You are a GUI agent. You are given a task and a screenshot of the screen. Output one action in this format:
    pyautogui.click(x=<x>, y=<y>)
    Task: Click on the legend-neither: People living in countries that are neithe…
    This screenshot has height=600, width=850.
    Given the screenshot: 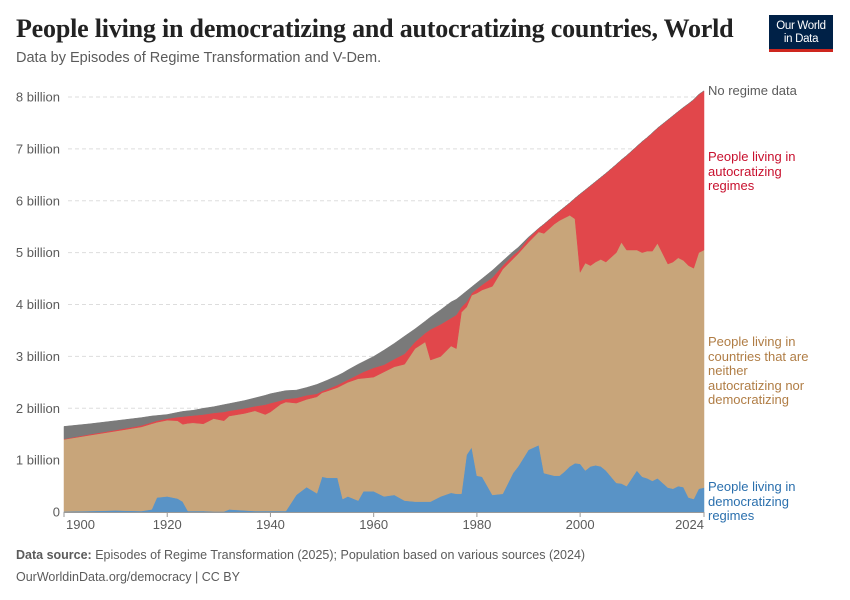 What is the action you would take?
    pyautogui.click(x=768, y=371)
    